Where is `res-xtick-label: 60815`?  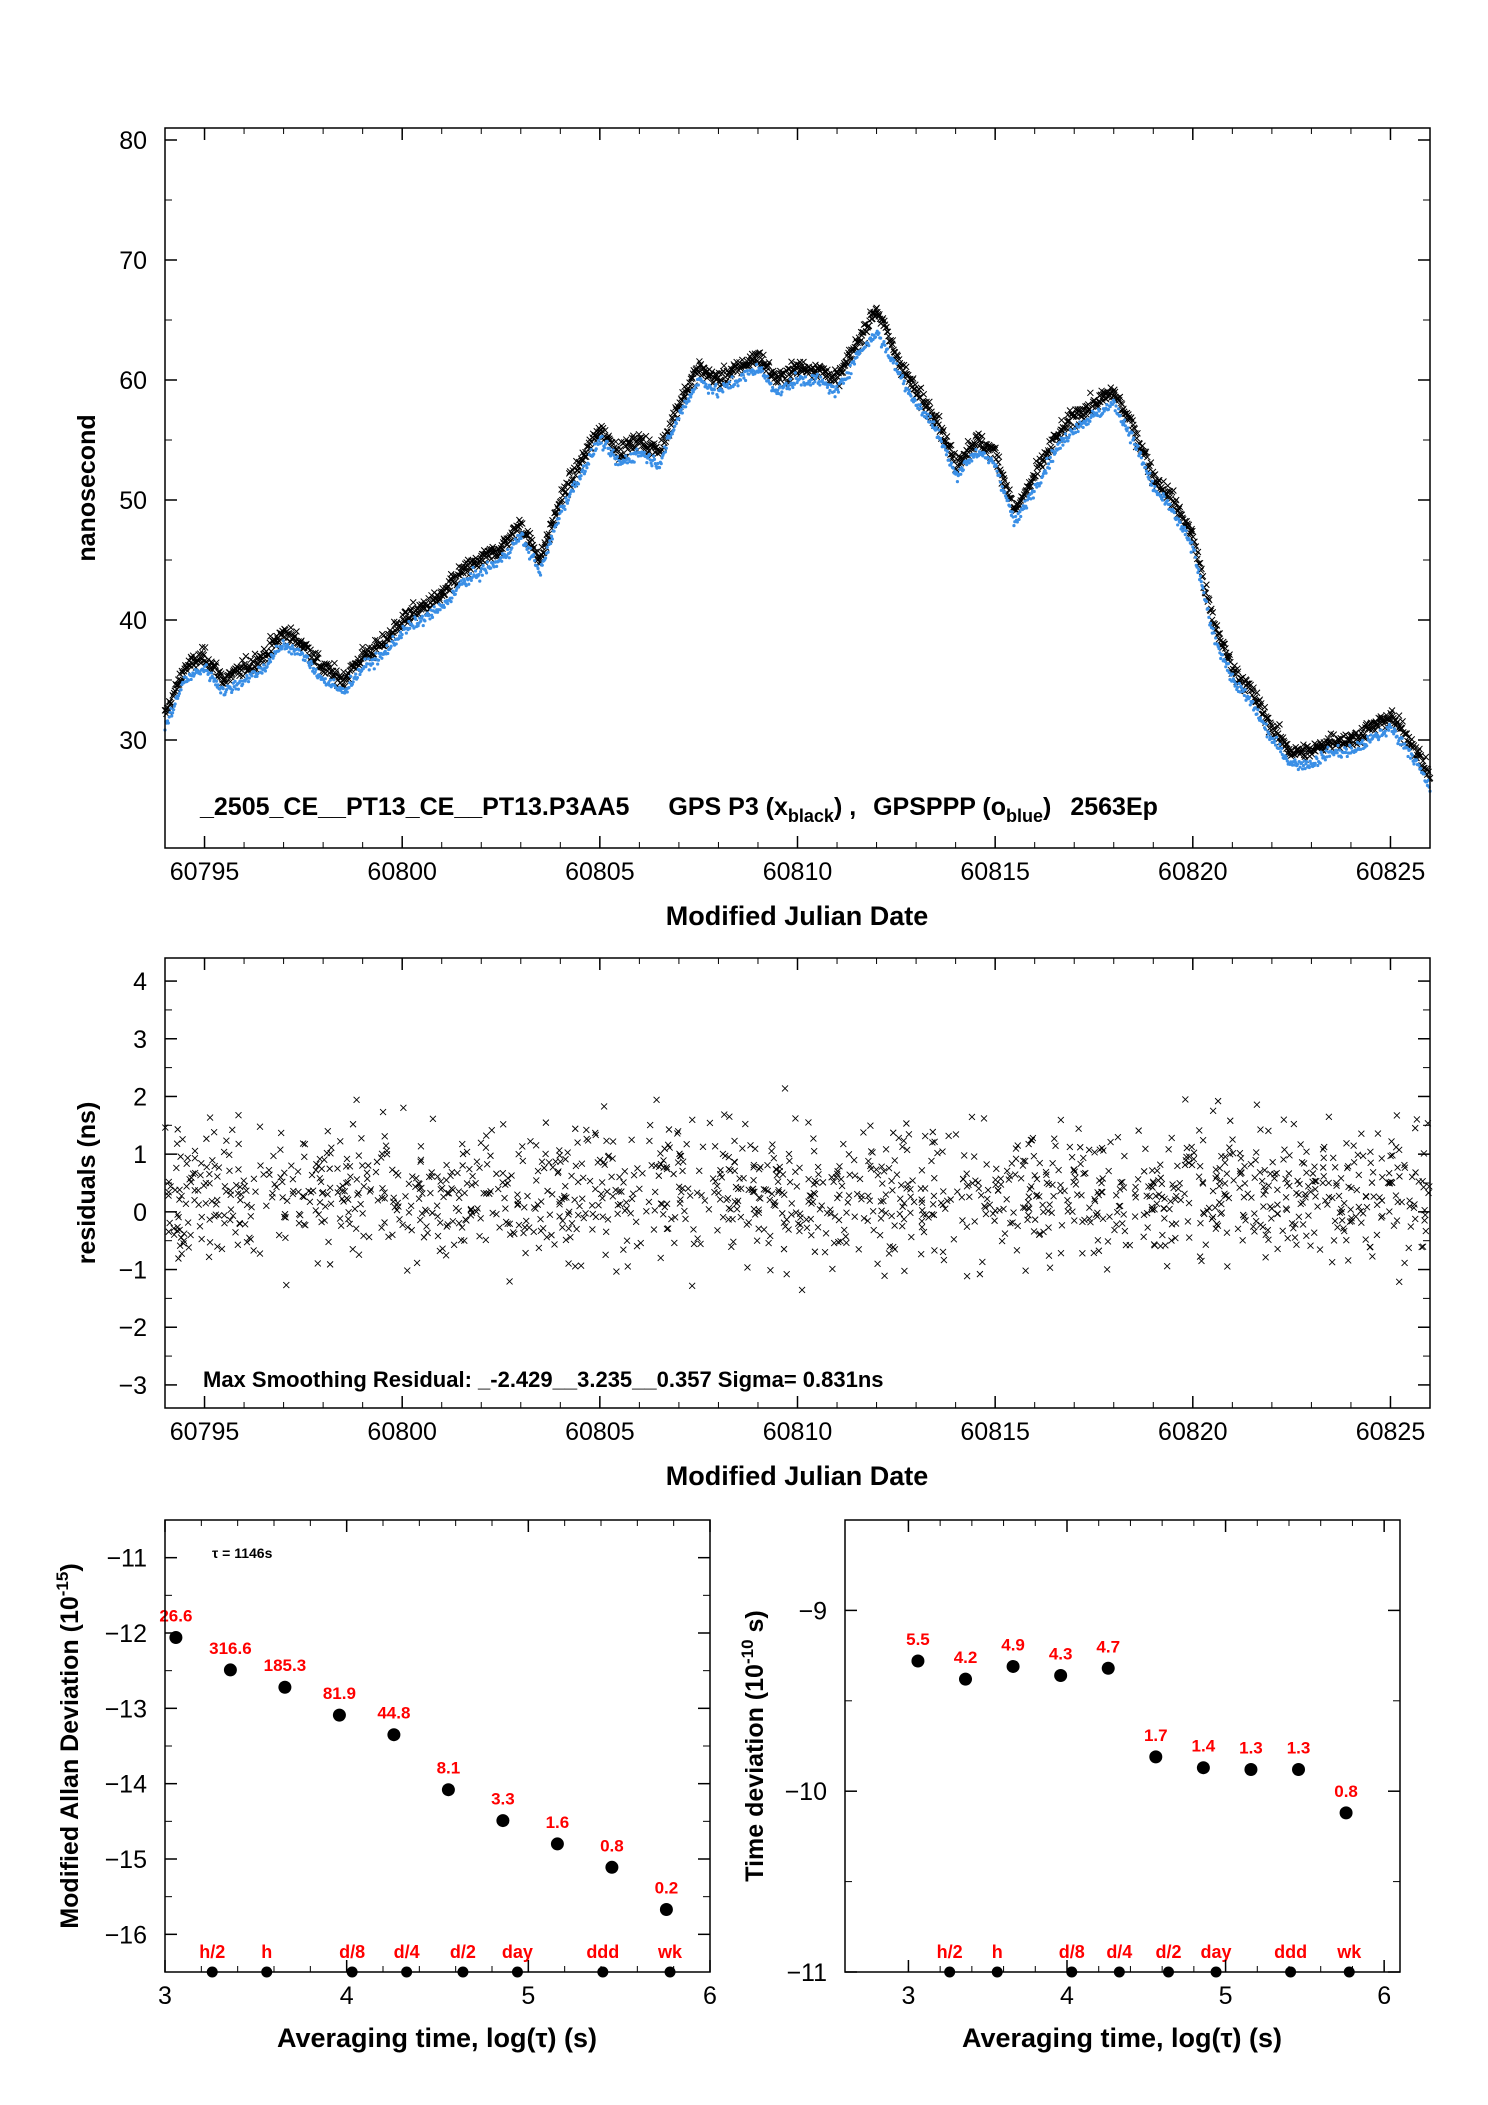
res-xtick-label: 60815 is located at coordinates (995, 1432).